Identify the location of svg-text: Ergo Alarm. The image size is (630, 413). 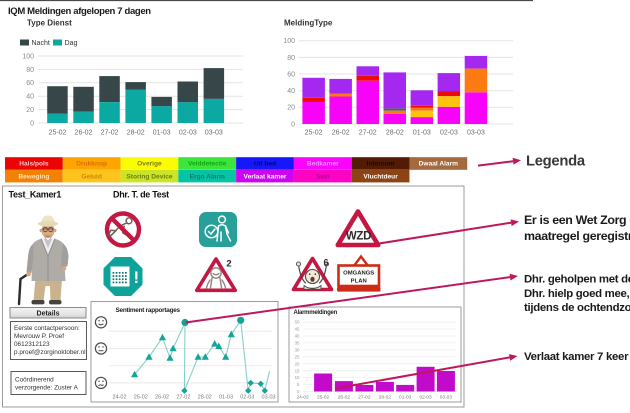
(207, 176).